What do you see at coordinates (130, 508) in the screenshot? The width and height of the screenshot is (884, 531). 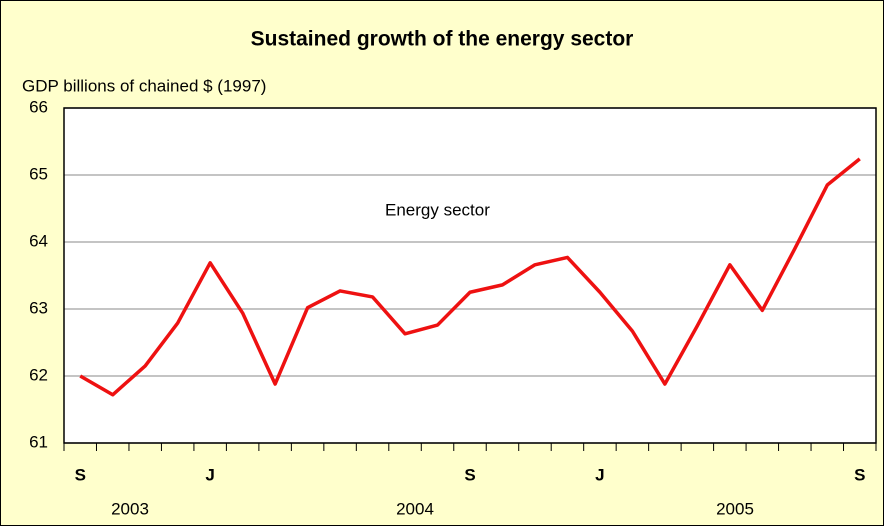 I see `year-label: 2003` at bounding box center [130, 508].